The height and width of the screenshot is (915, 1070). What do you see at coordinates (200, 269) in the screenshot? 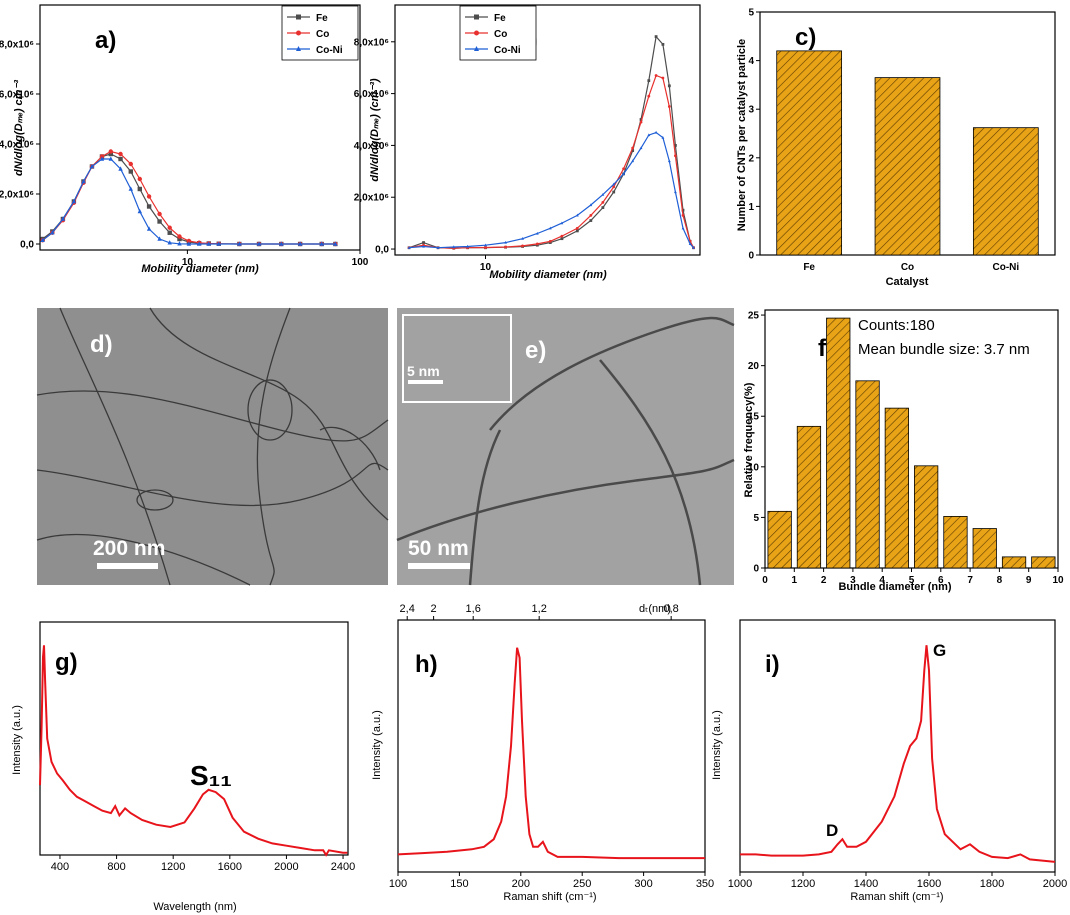
I see `x-axis-label: Mobility diameter (nm)` at bounding box center [200, 269].